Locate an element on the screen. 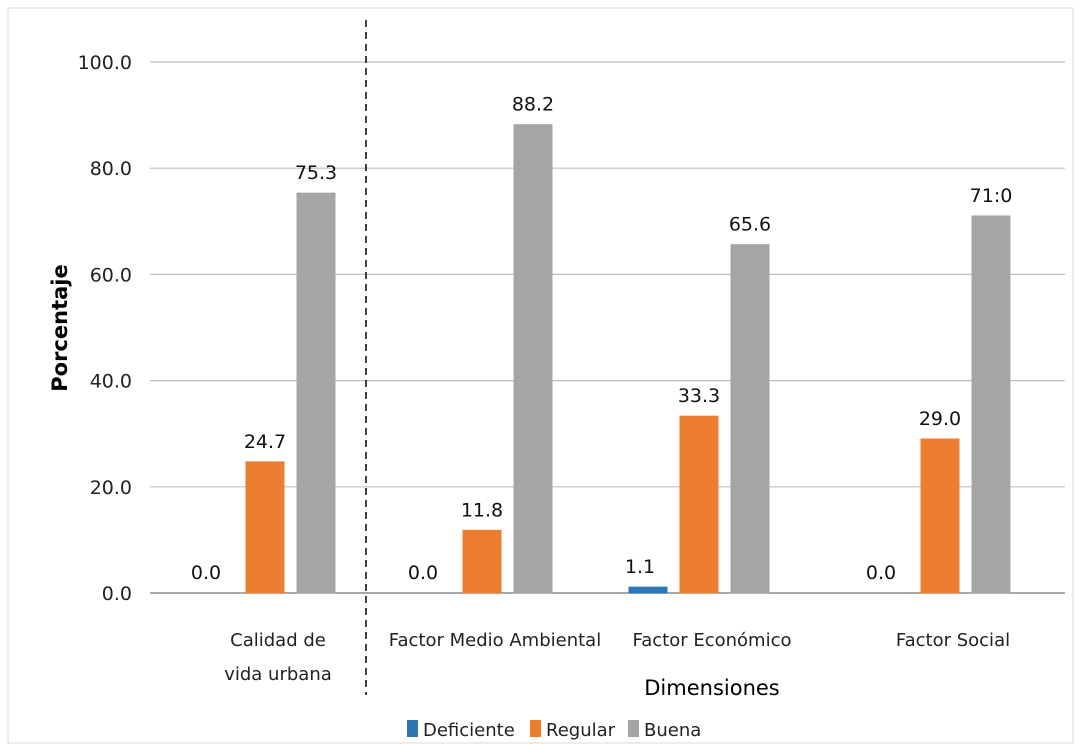 This screenshot has width=1081, height=745. y-tick-label: 100.0 is located at coordinates (105, 63).